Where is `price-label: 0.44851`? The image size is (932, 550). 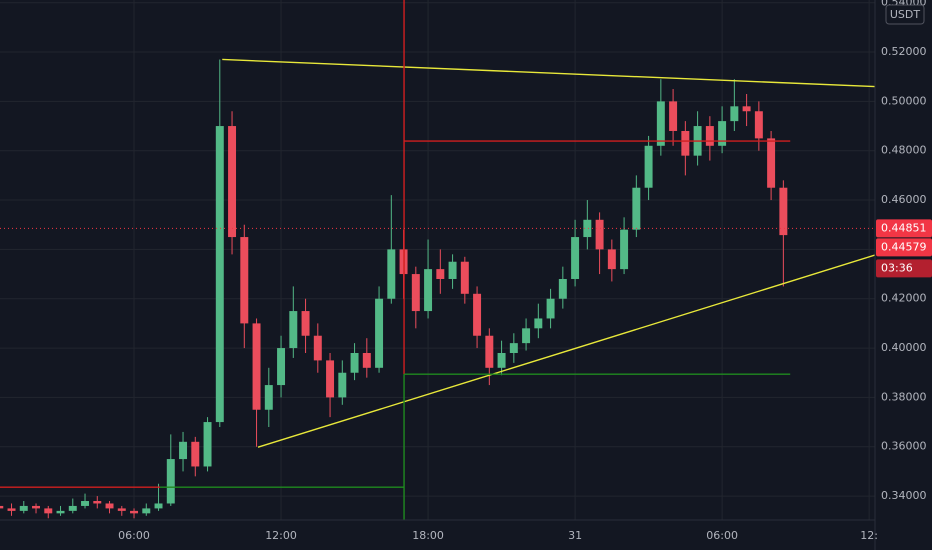
price-label: 0.44851 is located at coordinates (904, 227).